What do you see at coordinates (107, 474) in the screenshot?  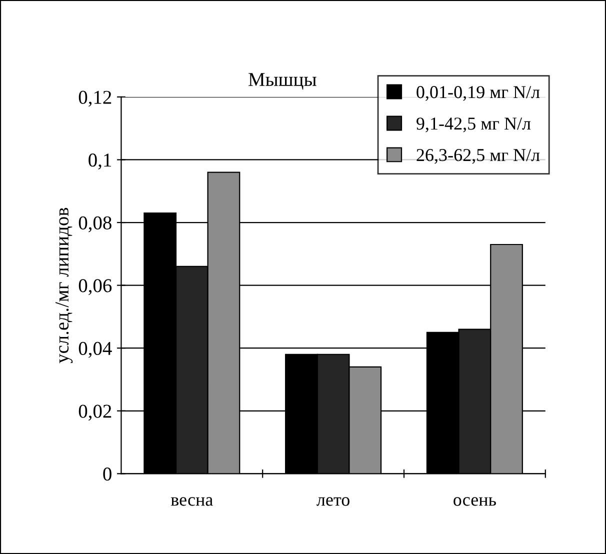 I see `y-tick-label: 0` at bounding box center [107, 474].